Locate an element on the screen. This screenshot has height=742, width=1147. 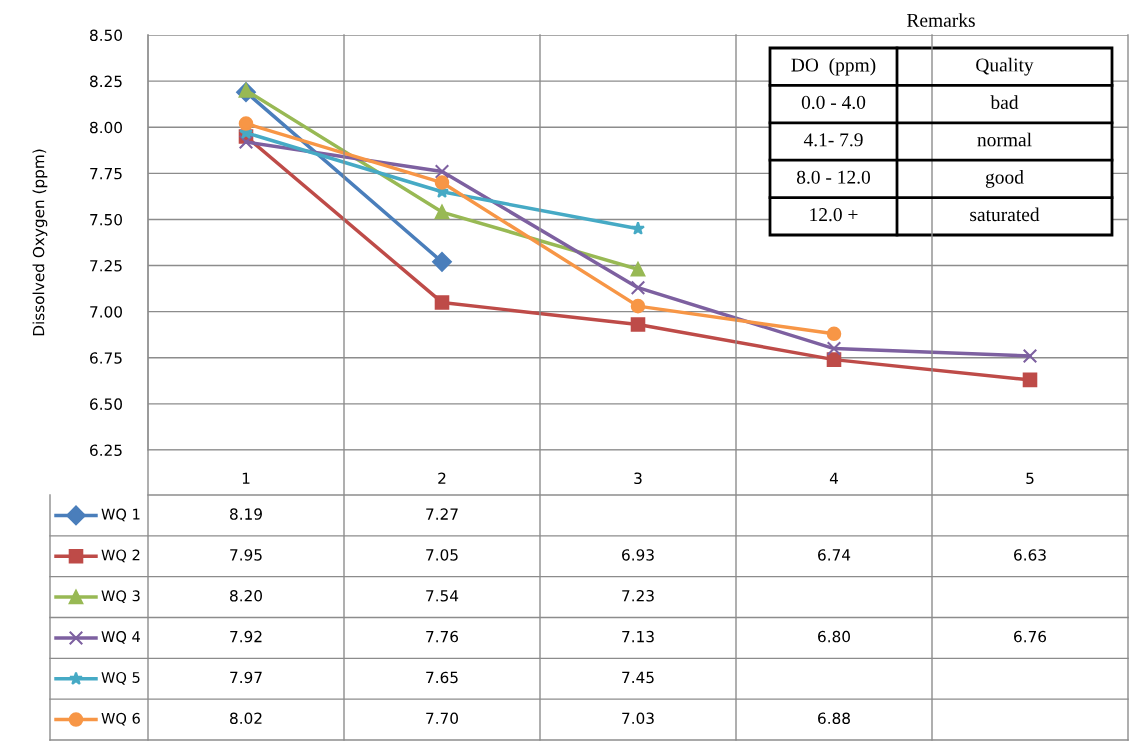
data-label: 7.65 is located at coordinates (442, 677).